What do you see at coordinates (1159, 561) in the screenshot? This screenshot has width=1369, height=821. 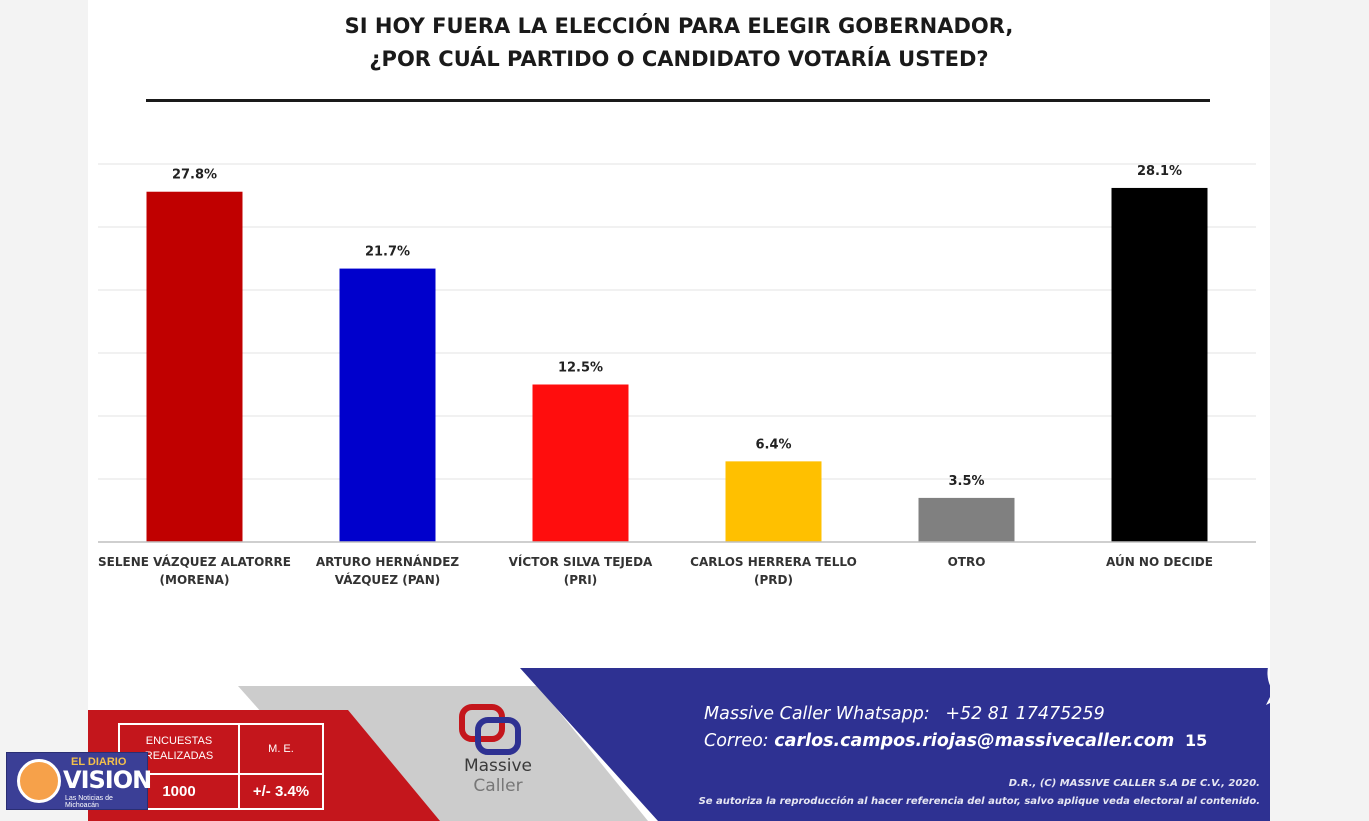 I see `category-tick-label: AÚN NO DECIDE` at bounding box center [1159, 561].